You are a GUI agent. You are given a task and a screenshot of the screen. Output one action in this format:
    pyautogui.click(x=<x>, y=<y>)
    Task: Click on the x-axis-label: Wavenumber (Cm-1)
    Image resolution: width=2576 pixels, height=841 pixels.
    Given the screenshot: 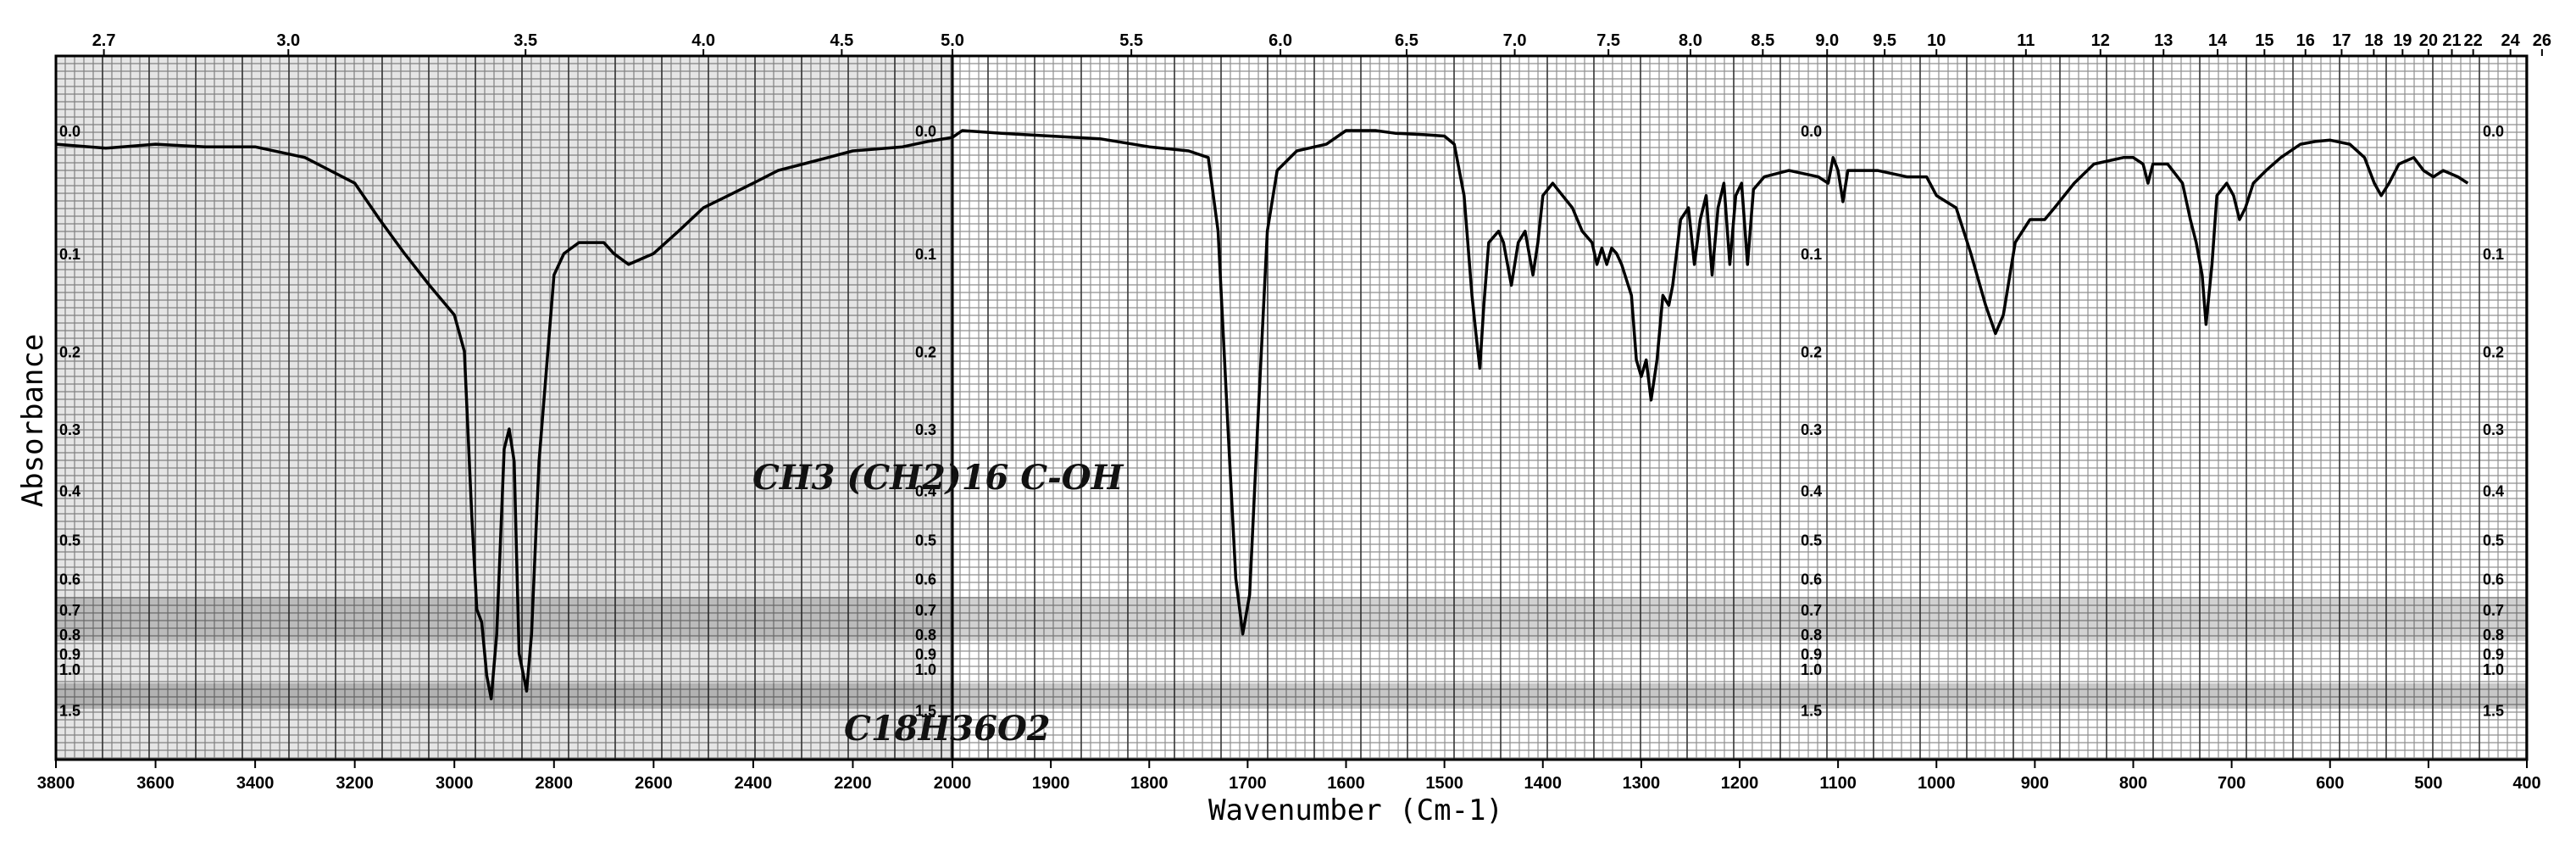 What is the action you would take?
    pyautogui.click(x=1355, y=810)
    